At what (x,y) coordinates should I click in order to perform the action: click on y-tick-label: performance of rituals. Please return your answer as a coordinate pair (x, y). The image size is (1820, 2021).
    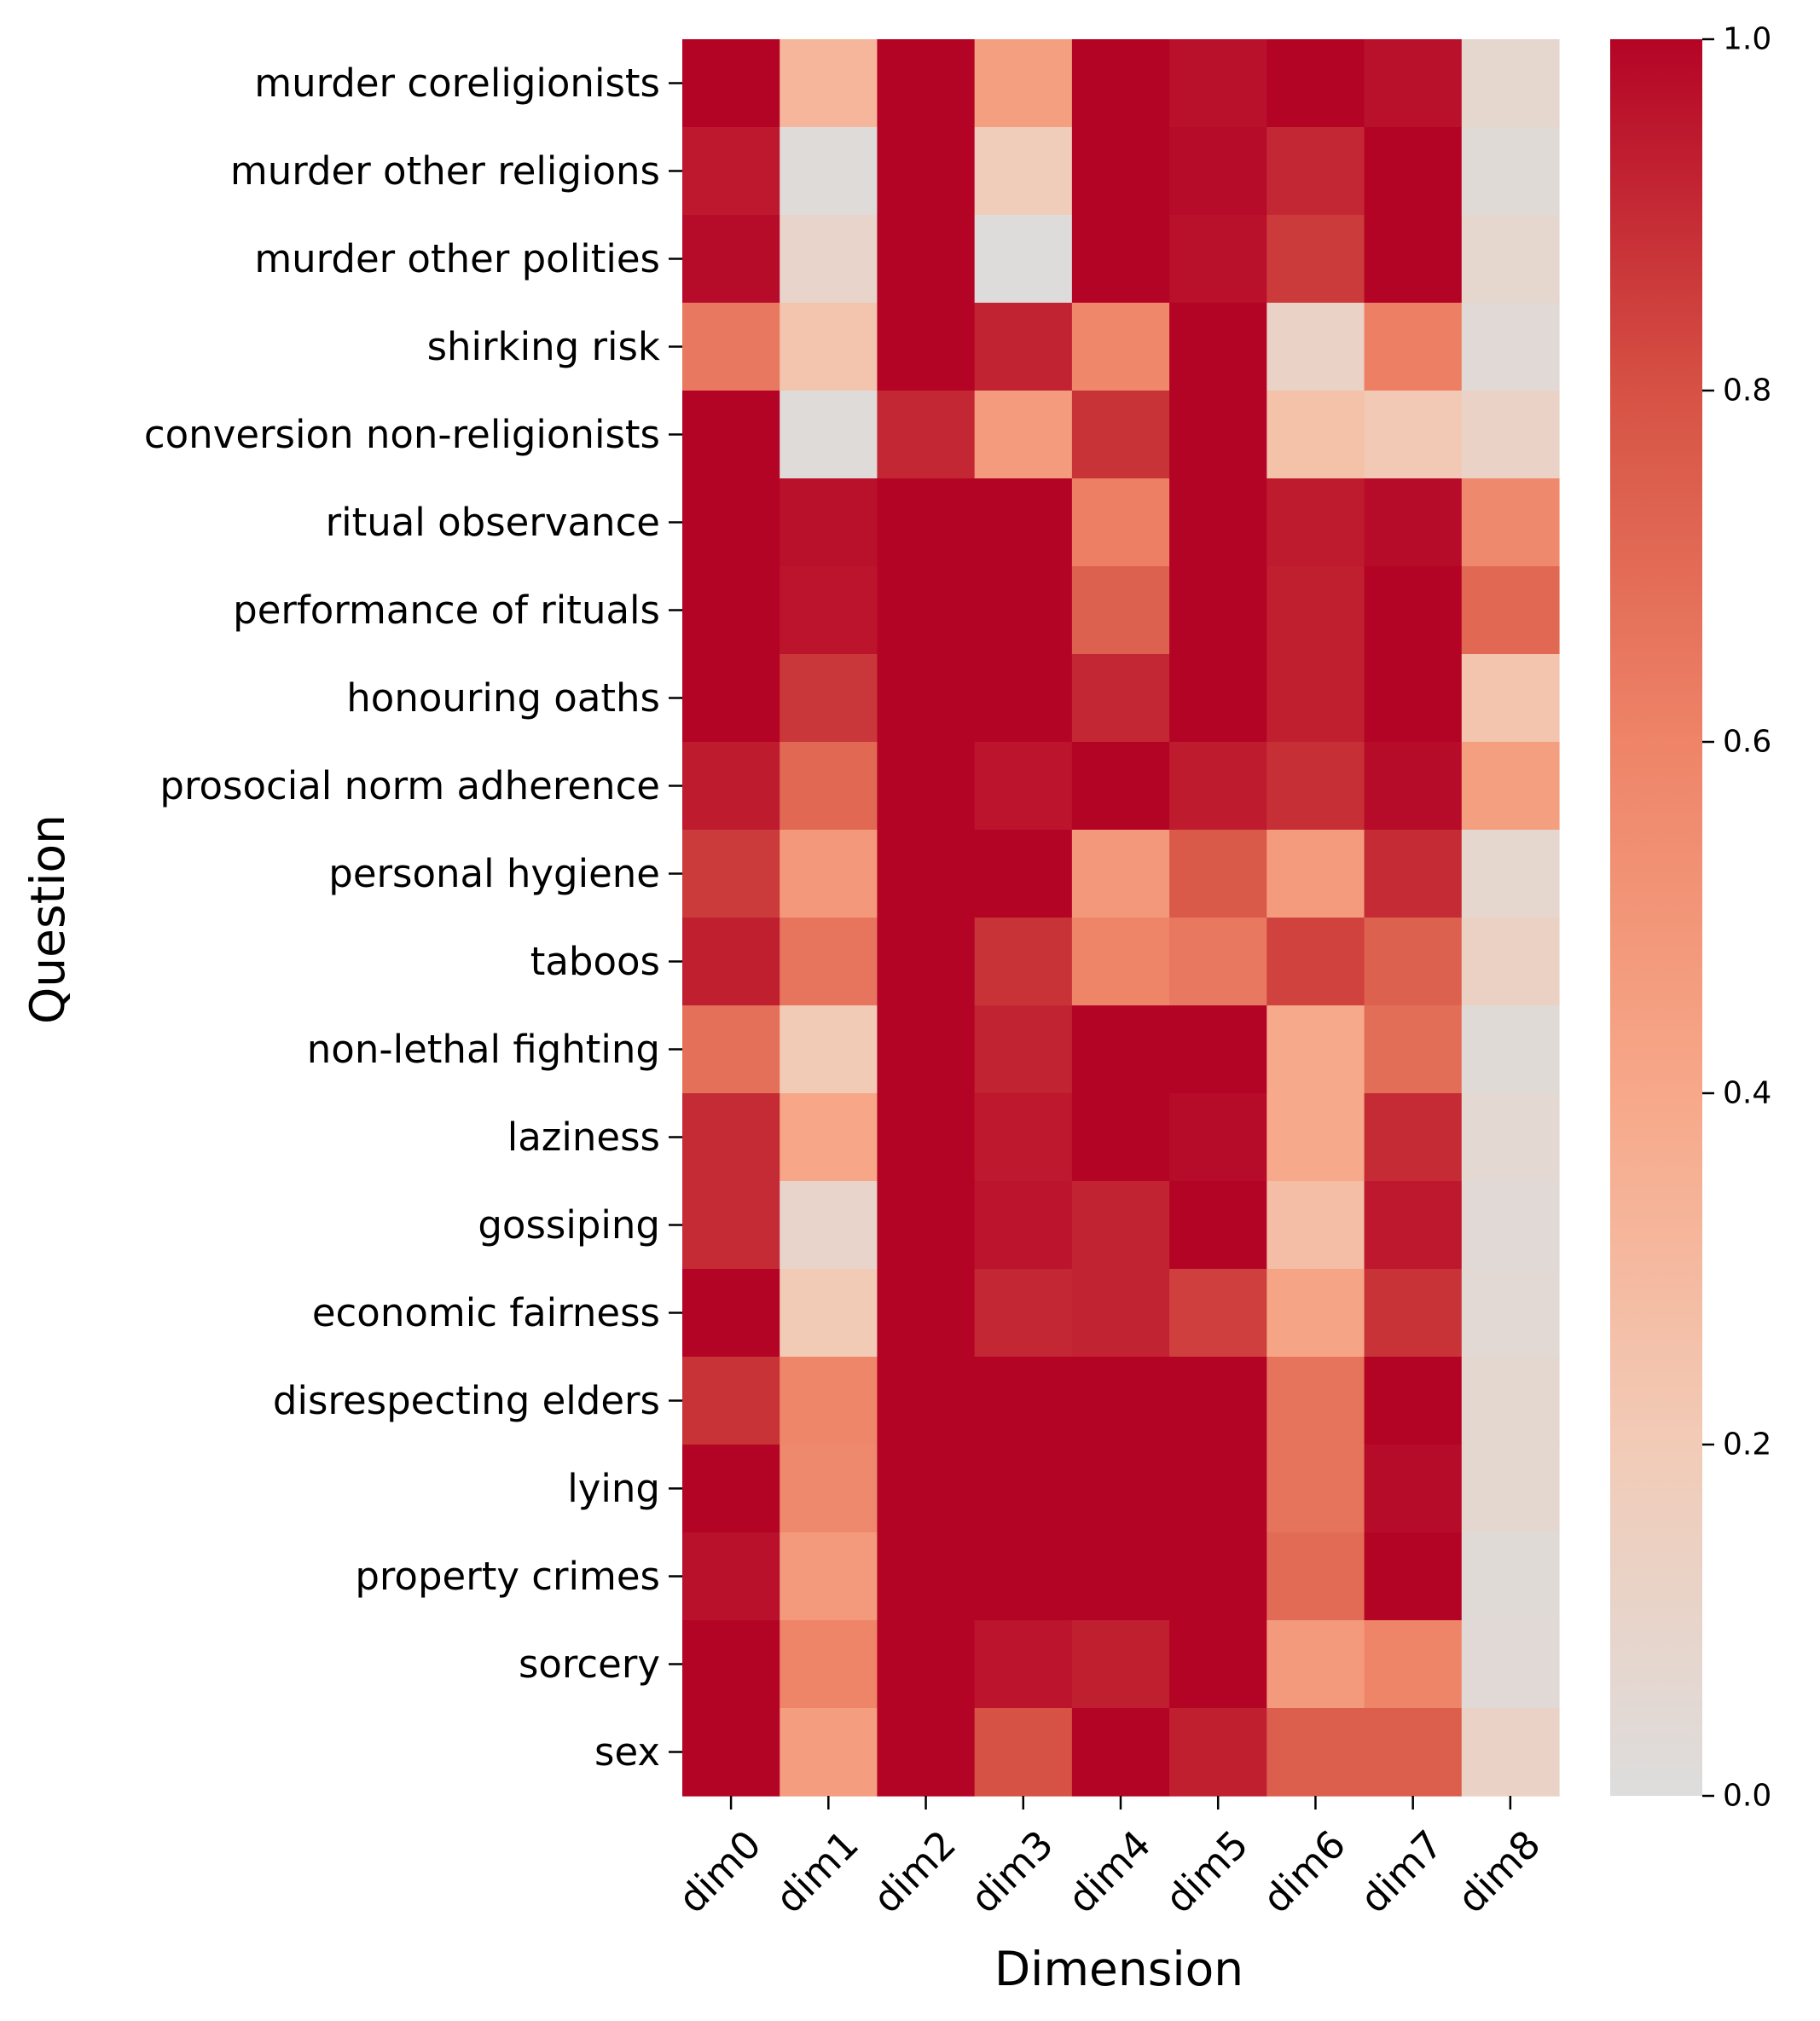
    Looking at the image, I should click on (446, 610).